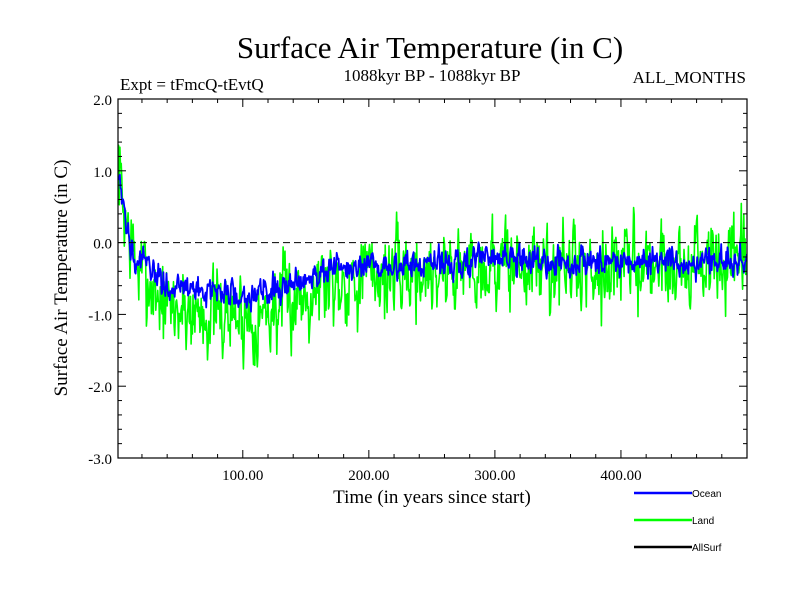  What do you see at coordinates (432, 497) in the screenshot?
I see `x-axis-label: Time (in years since start)` at bounding box center [432, 497].